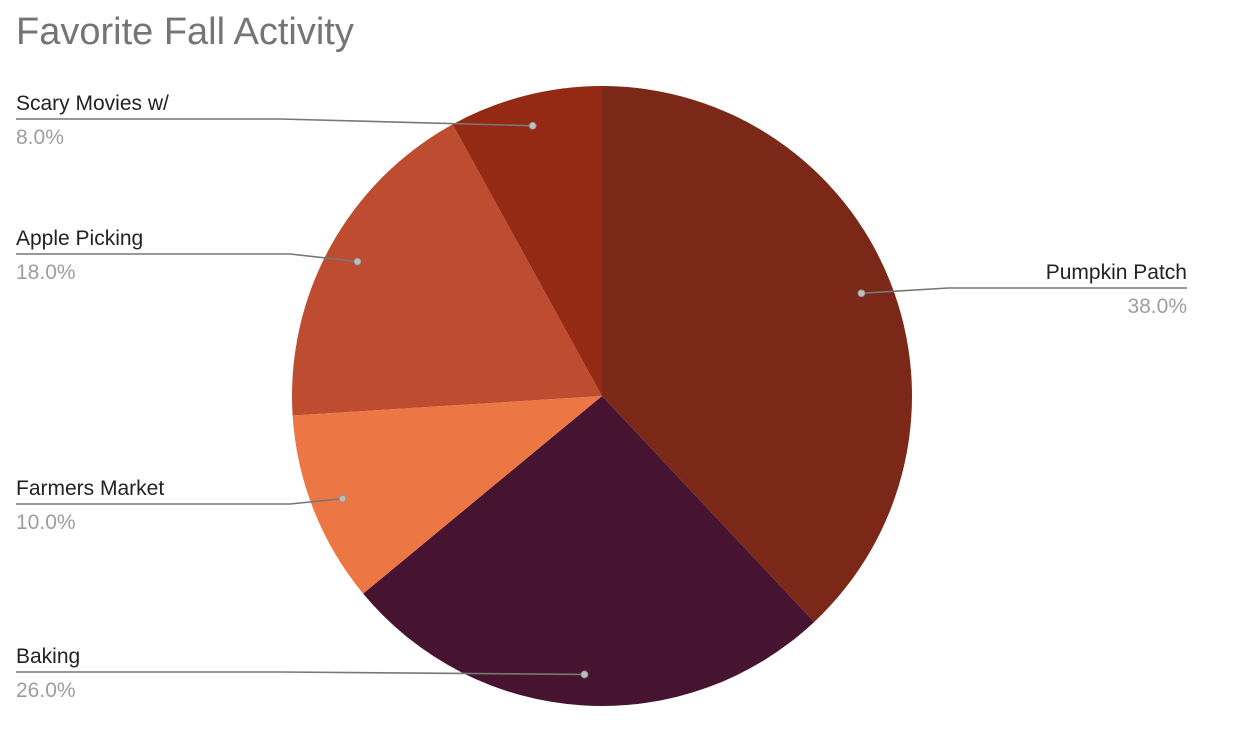 The width and height of the screenshot is (1260, 744). I want to click on leader-dot-scary-movies-w, so click(532, 125).